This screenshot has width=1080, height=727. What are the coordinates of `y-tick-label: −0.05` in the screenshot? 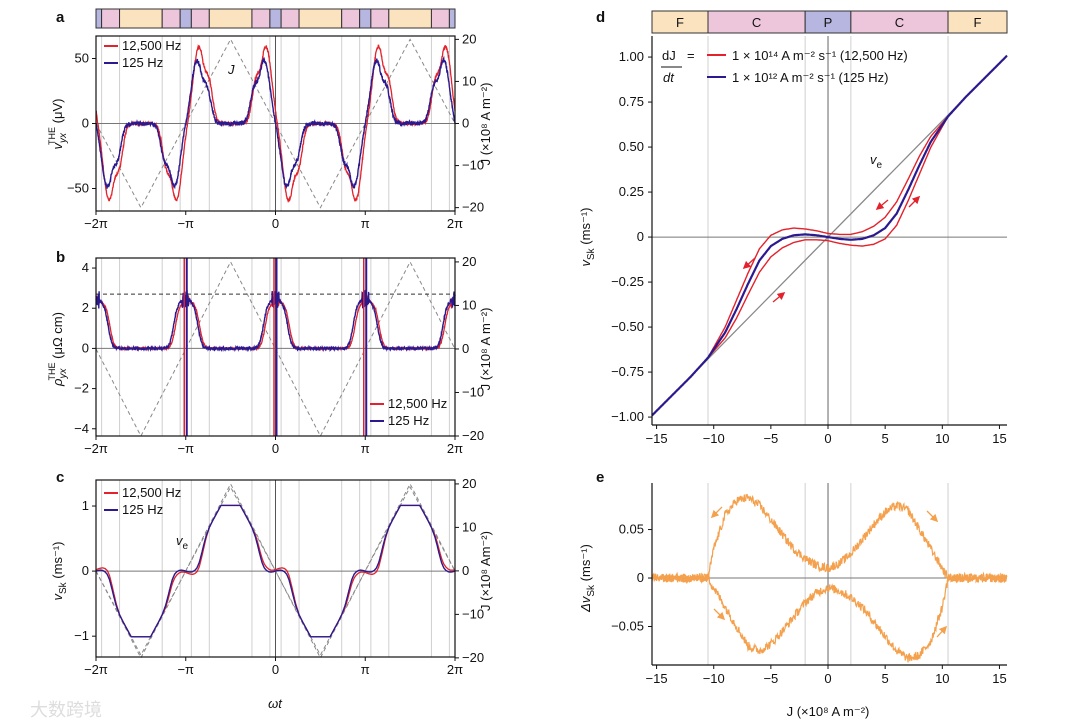 It's located at (627, 626).